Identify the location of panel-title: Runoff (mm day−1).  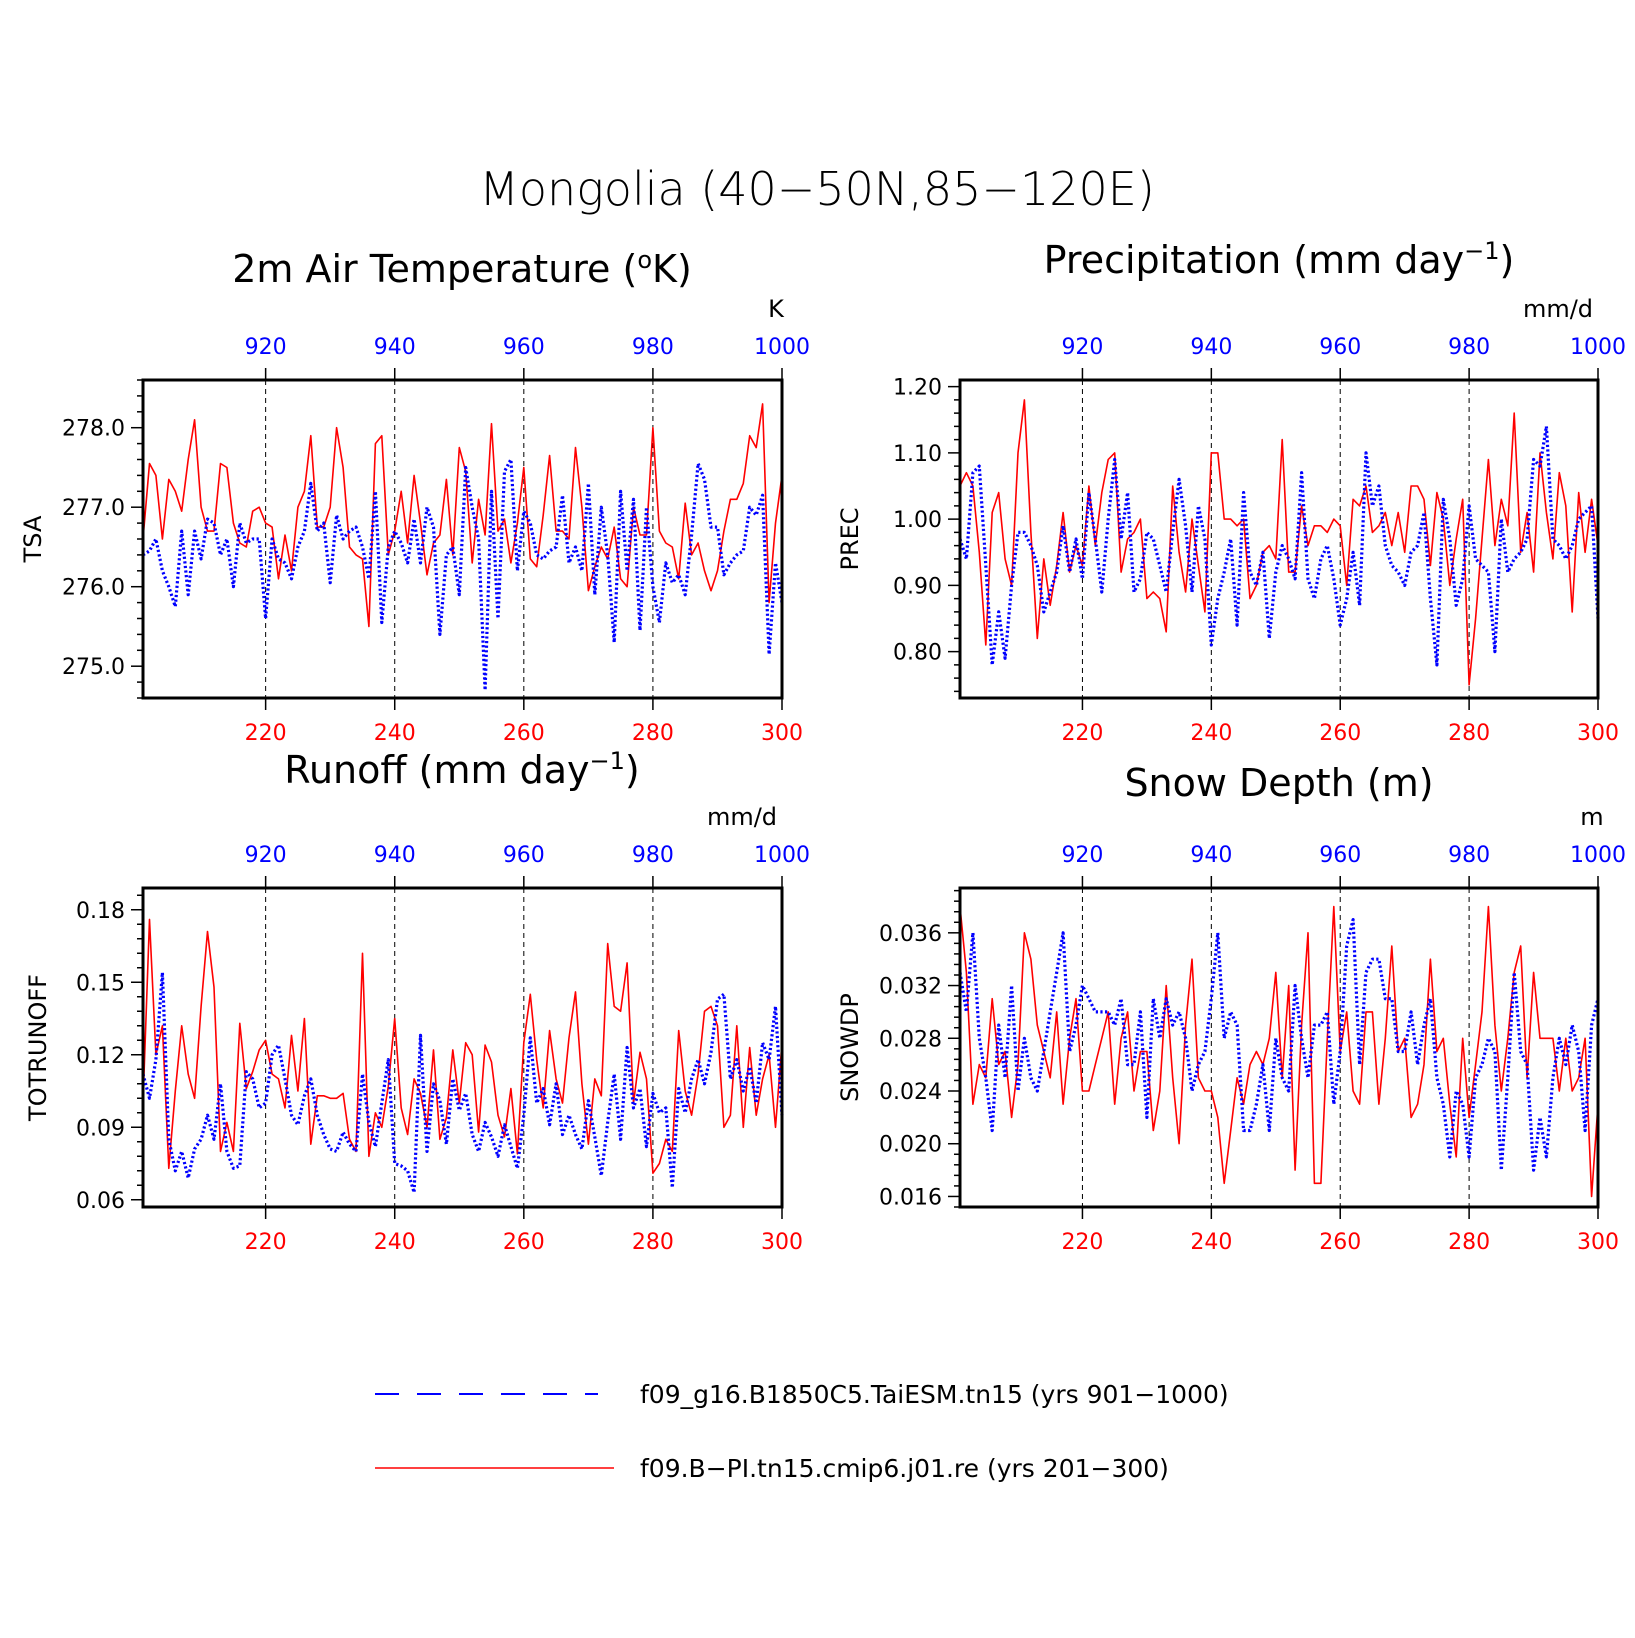
(461, 769).